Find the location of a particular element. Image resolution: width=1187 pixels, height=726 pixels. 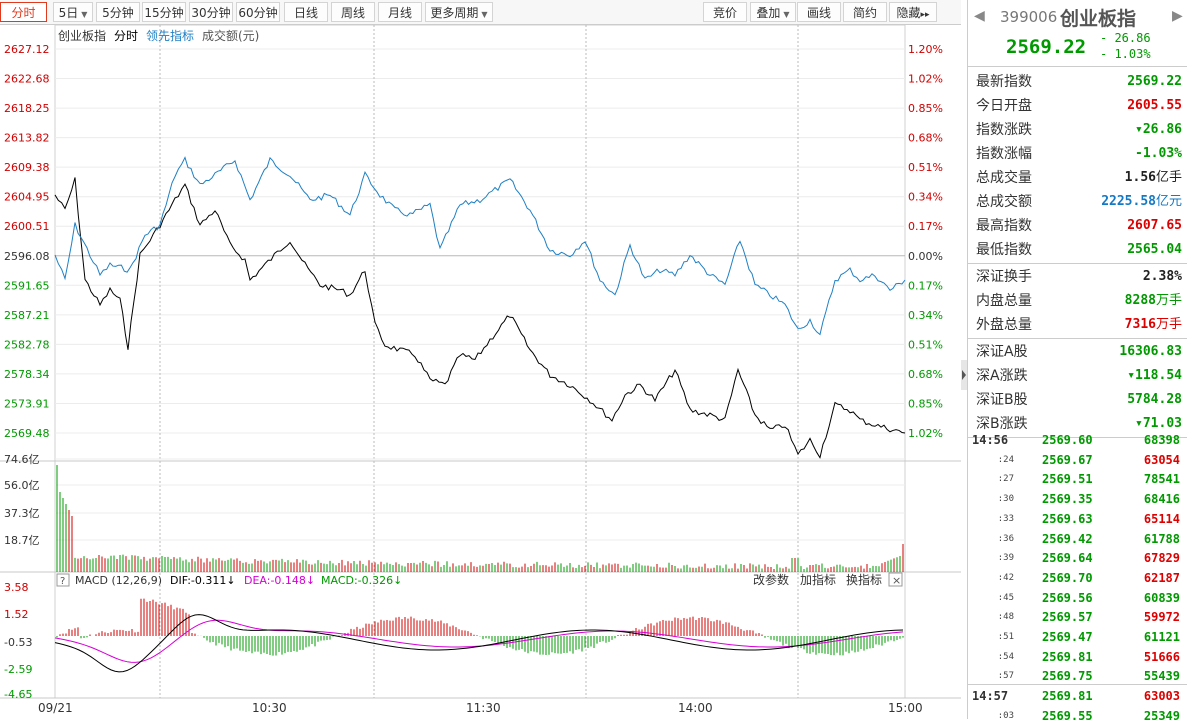

tick-time: 14:56 is located at coordinates (990, 440).